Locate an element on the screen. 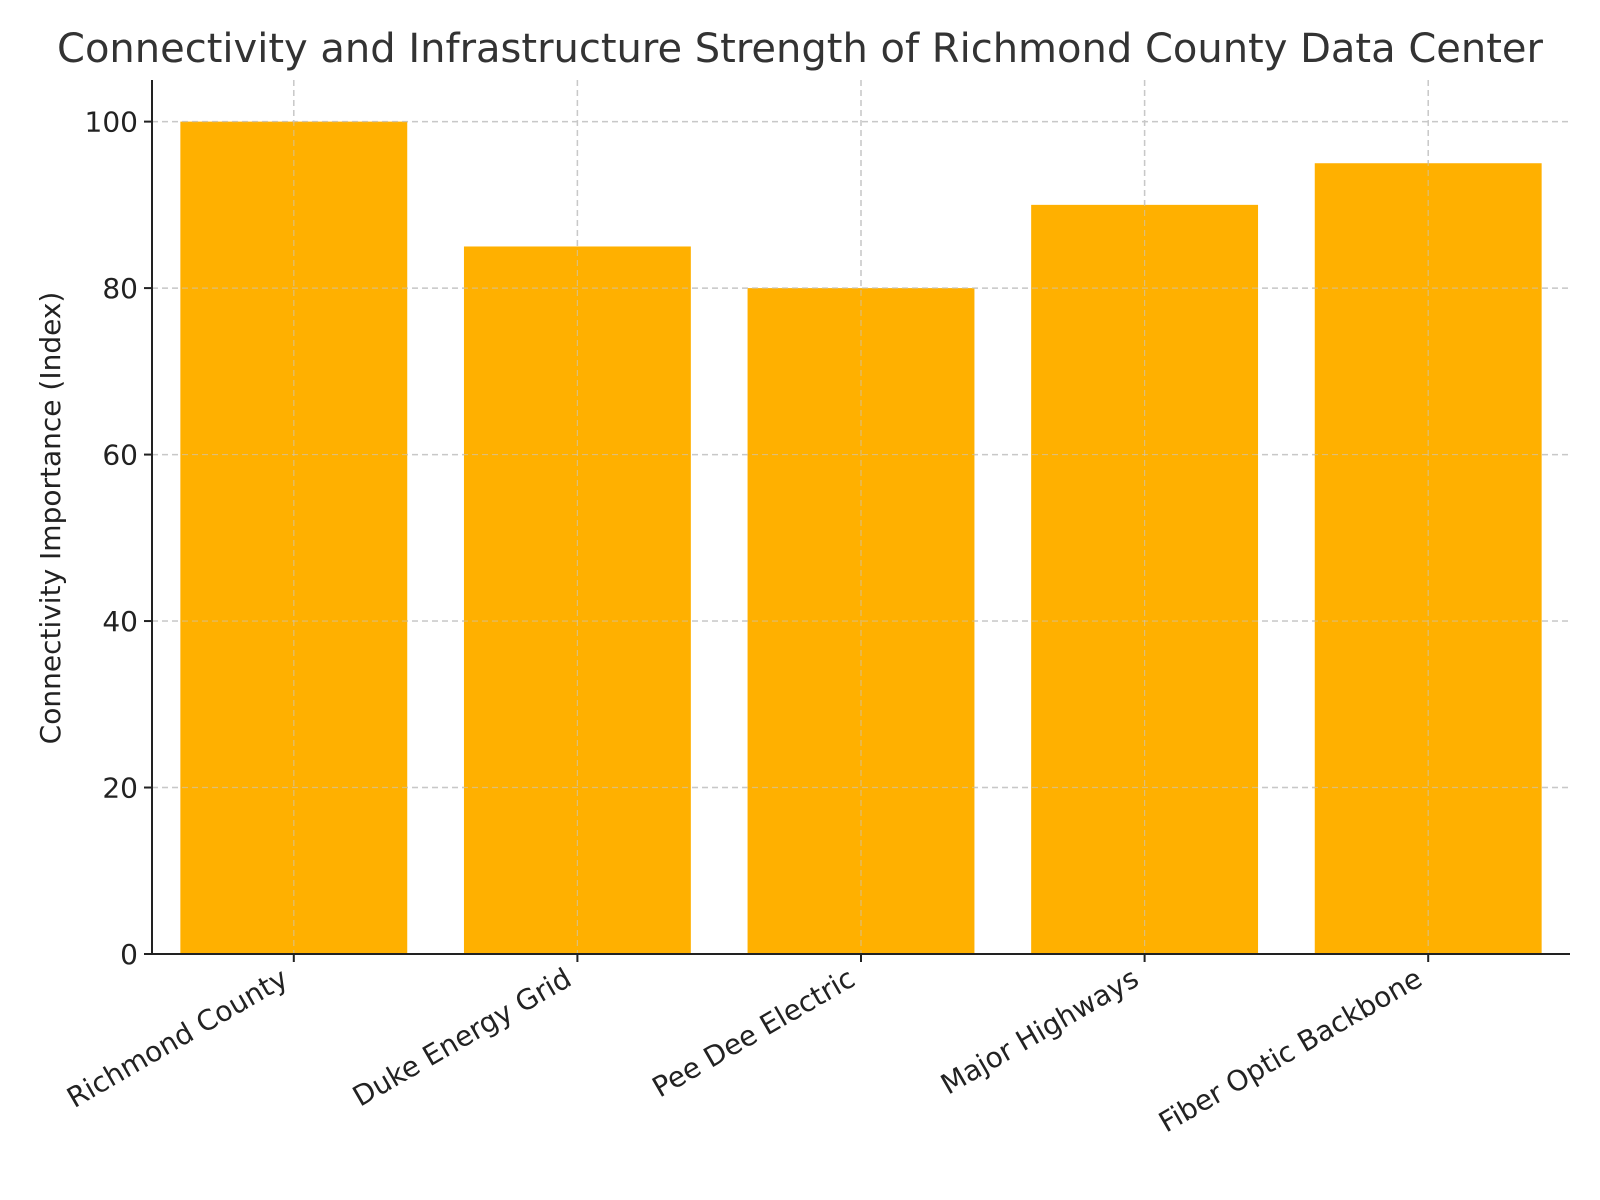 This screenshot has height=1200, width=1600. x-tick-label: Major Highways is located at coordinates (1039, 1031).